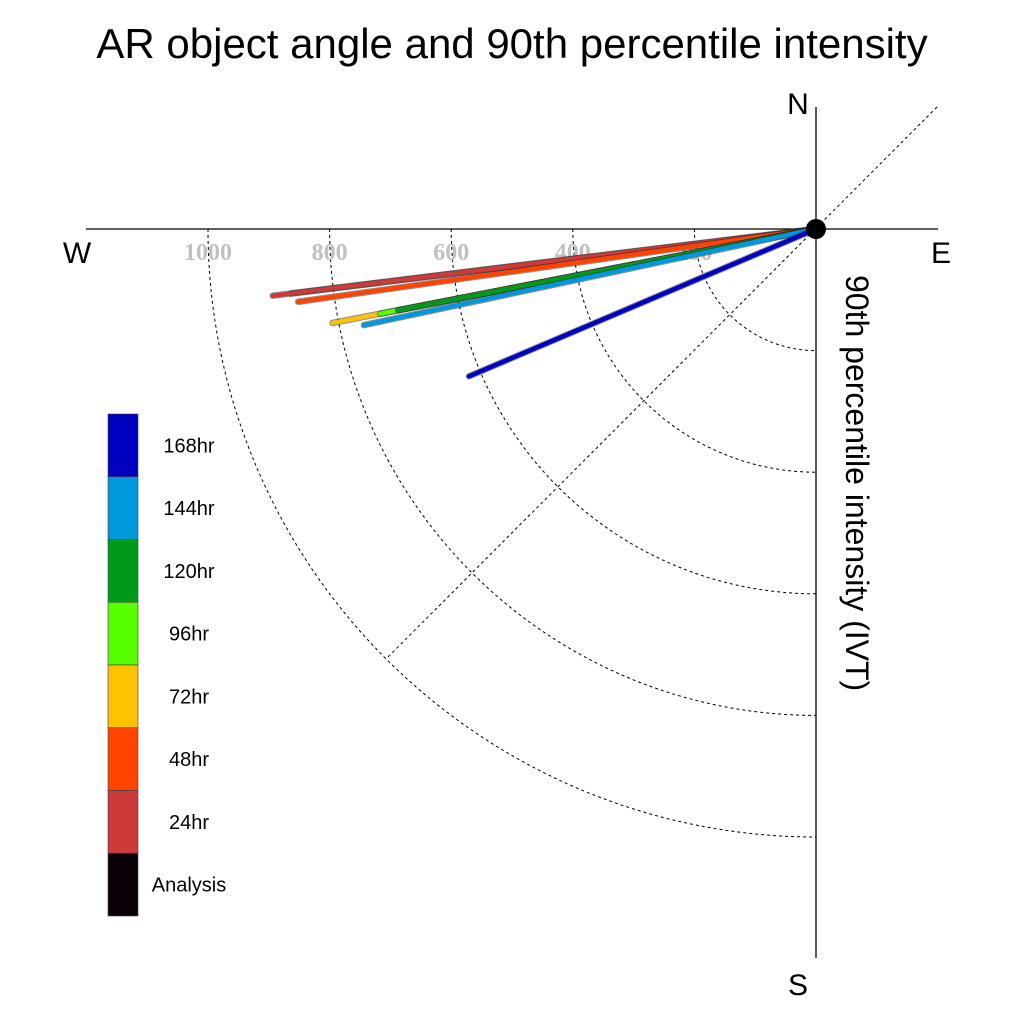  I want to click on legend-swatch-120hr, so click(123, 571).